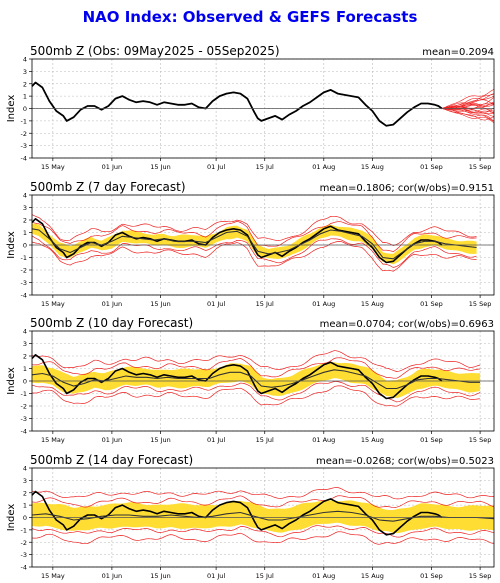 This screenshot has height=583, width=500. What do you see at coordinates (108, 187) in the screenshot?
I see `panel-title: 500mb Z (7 day Forecast)` at bounding box center [108, 187].